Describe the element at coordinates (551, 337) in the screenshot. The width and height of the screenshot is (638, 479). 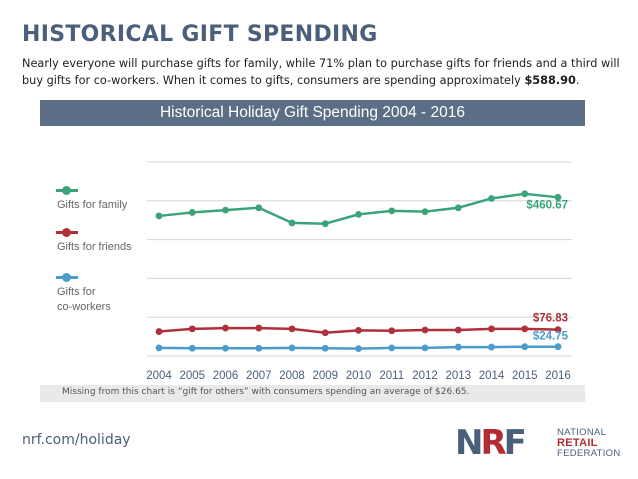
I see `series-end-label: $24.75` at that location.